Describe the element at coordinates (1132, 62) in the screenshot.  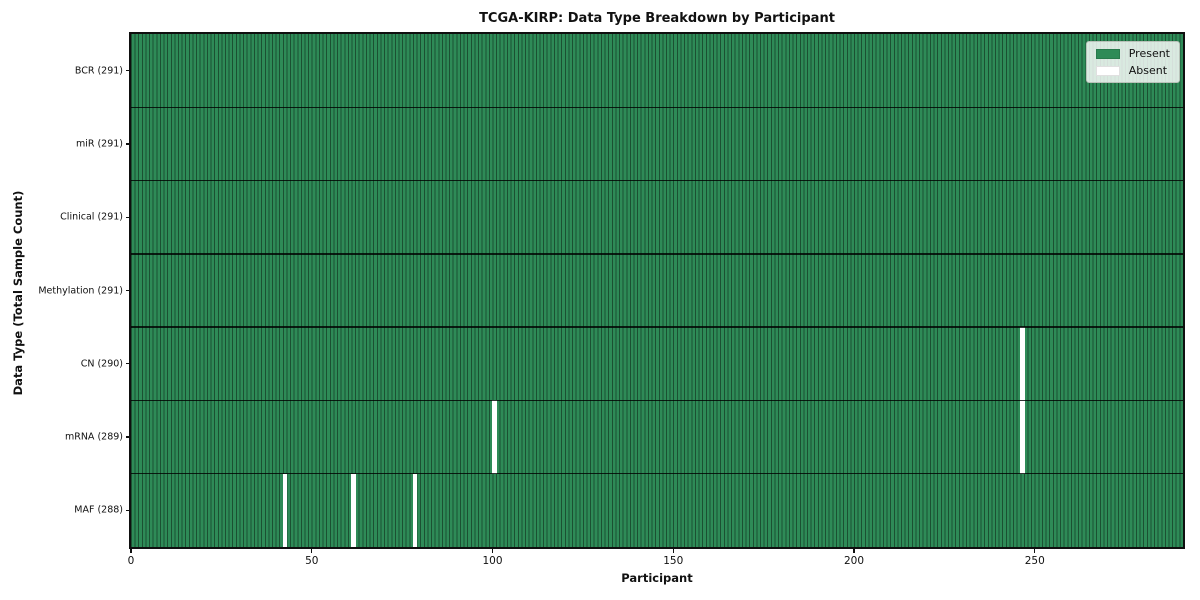
I see `legend: Present Absent` at that location.